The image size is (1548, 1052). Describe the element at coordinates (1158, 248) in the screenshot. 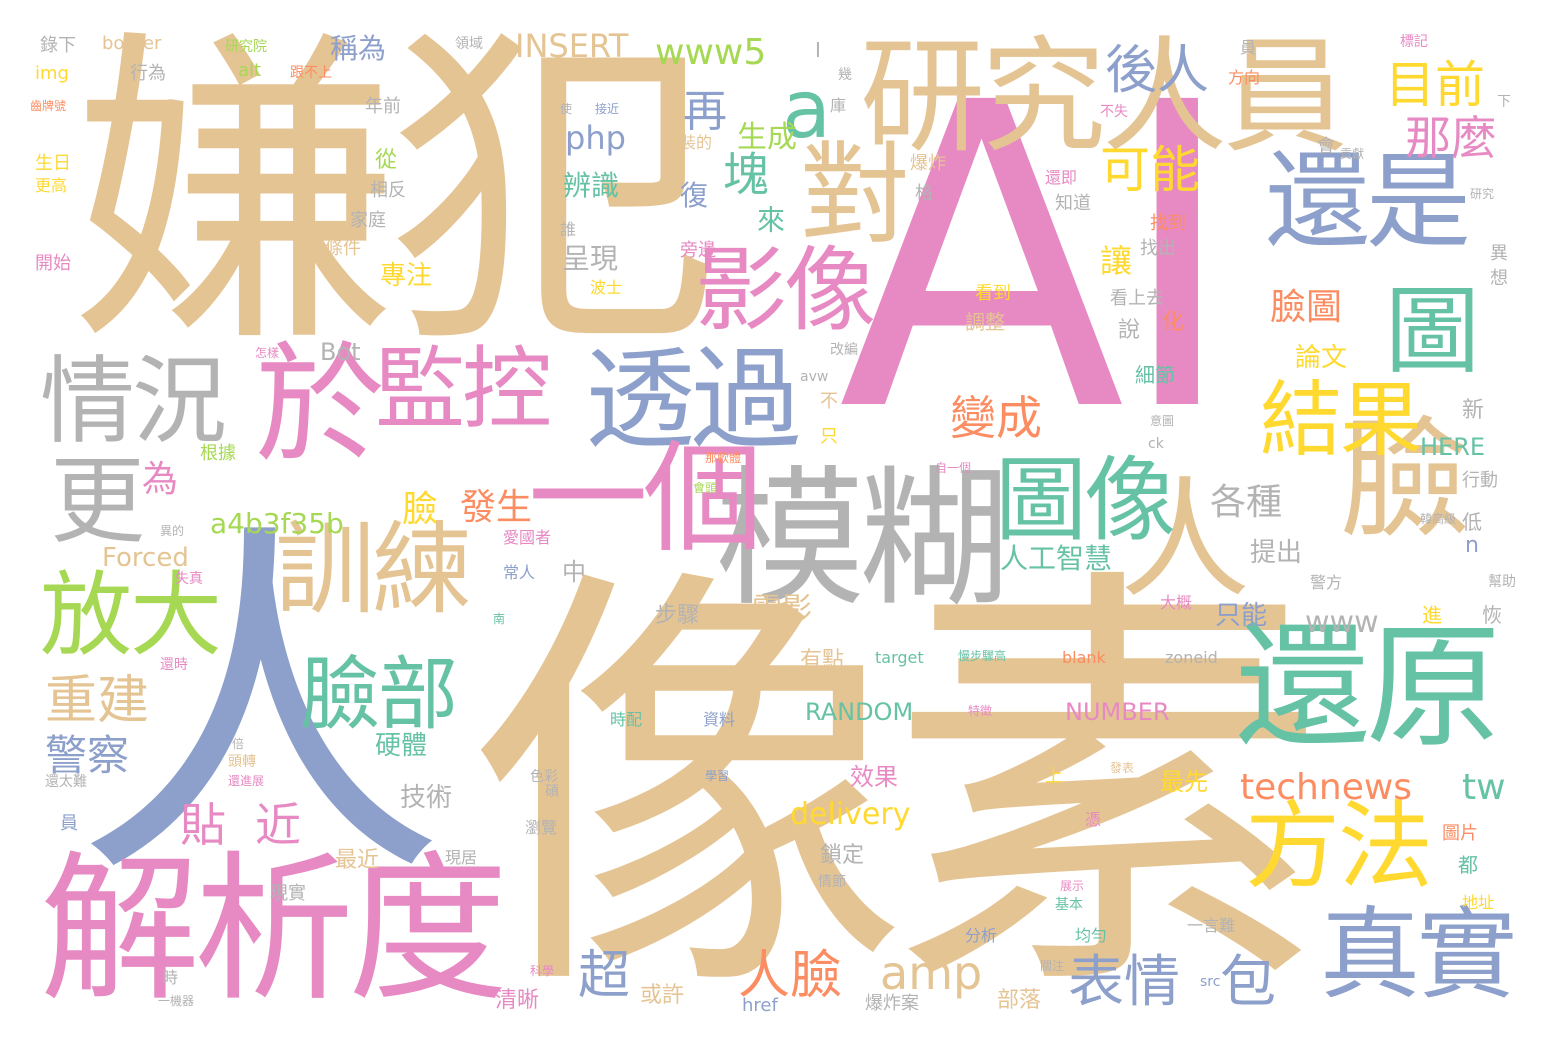

I see `word-find-out: 找出` at that location.